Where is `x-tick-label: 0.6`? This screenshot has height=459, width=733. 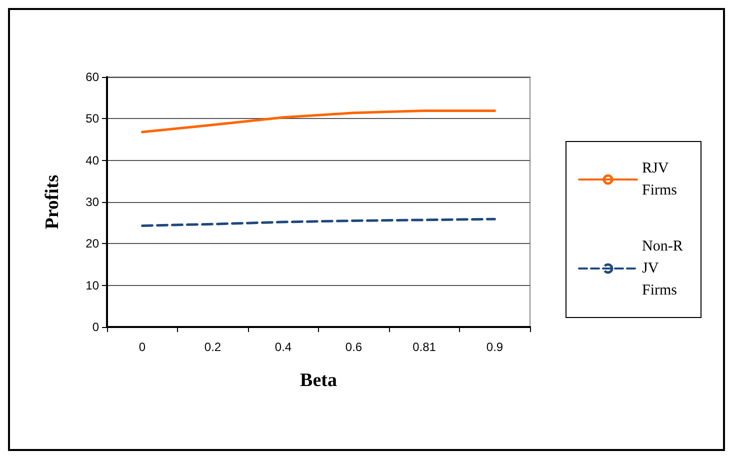
x-tick-label: 0.6 is located at coordinates (353, 347).